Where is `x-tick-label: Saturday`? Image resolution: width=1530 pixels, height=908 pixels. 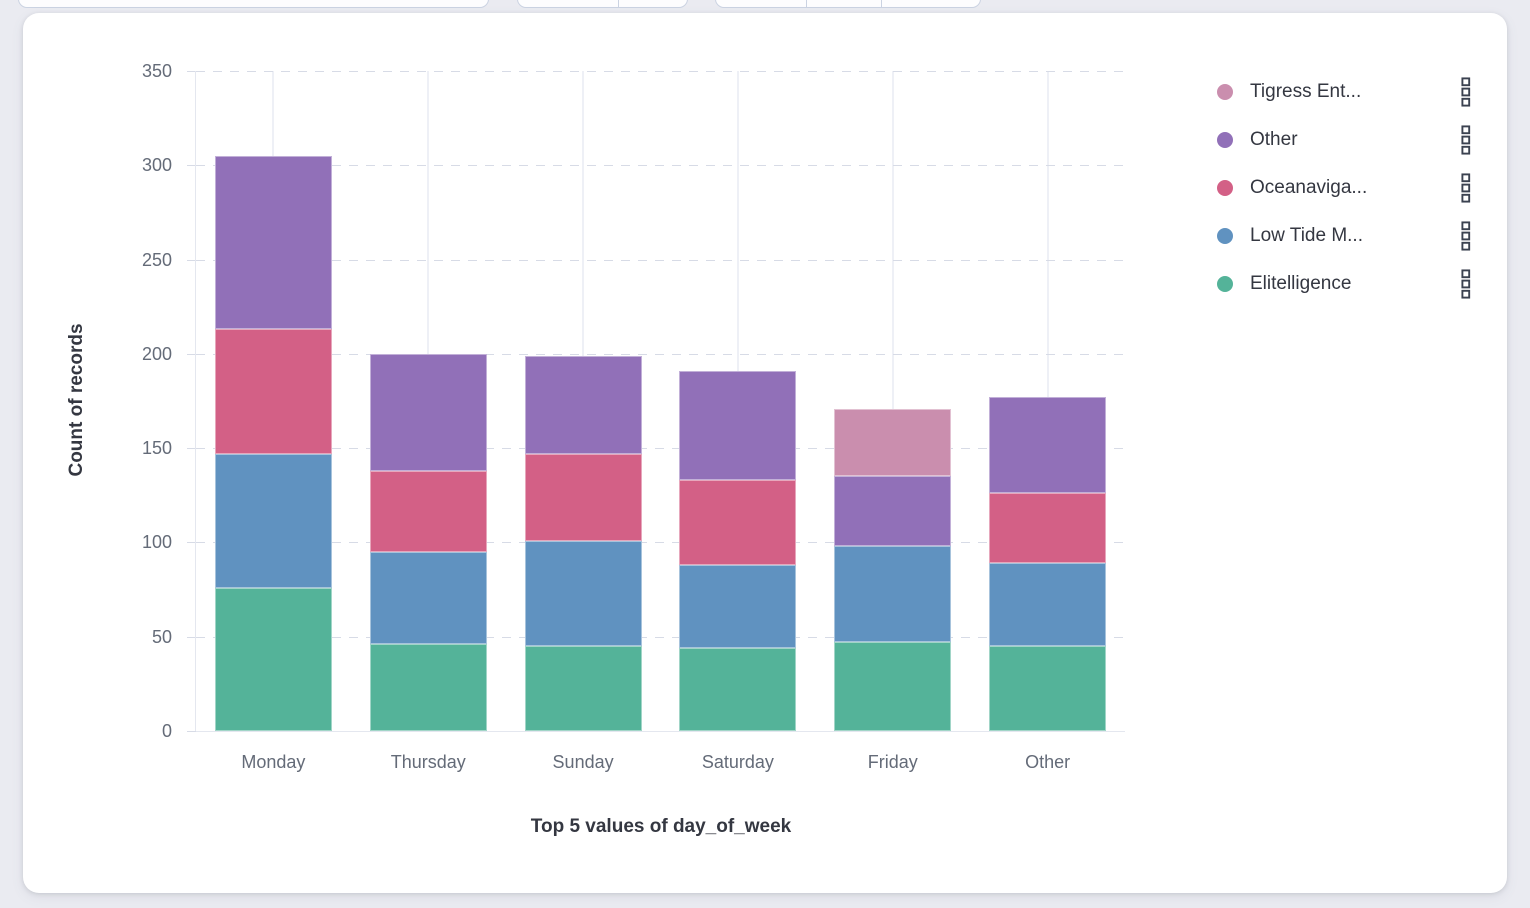
x-tick-label: Saturday is located at coordinates (737, 762).